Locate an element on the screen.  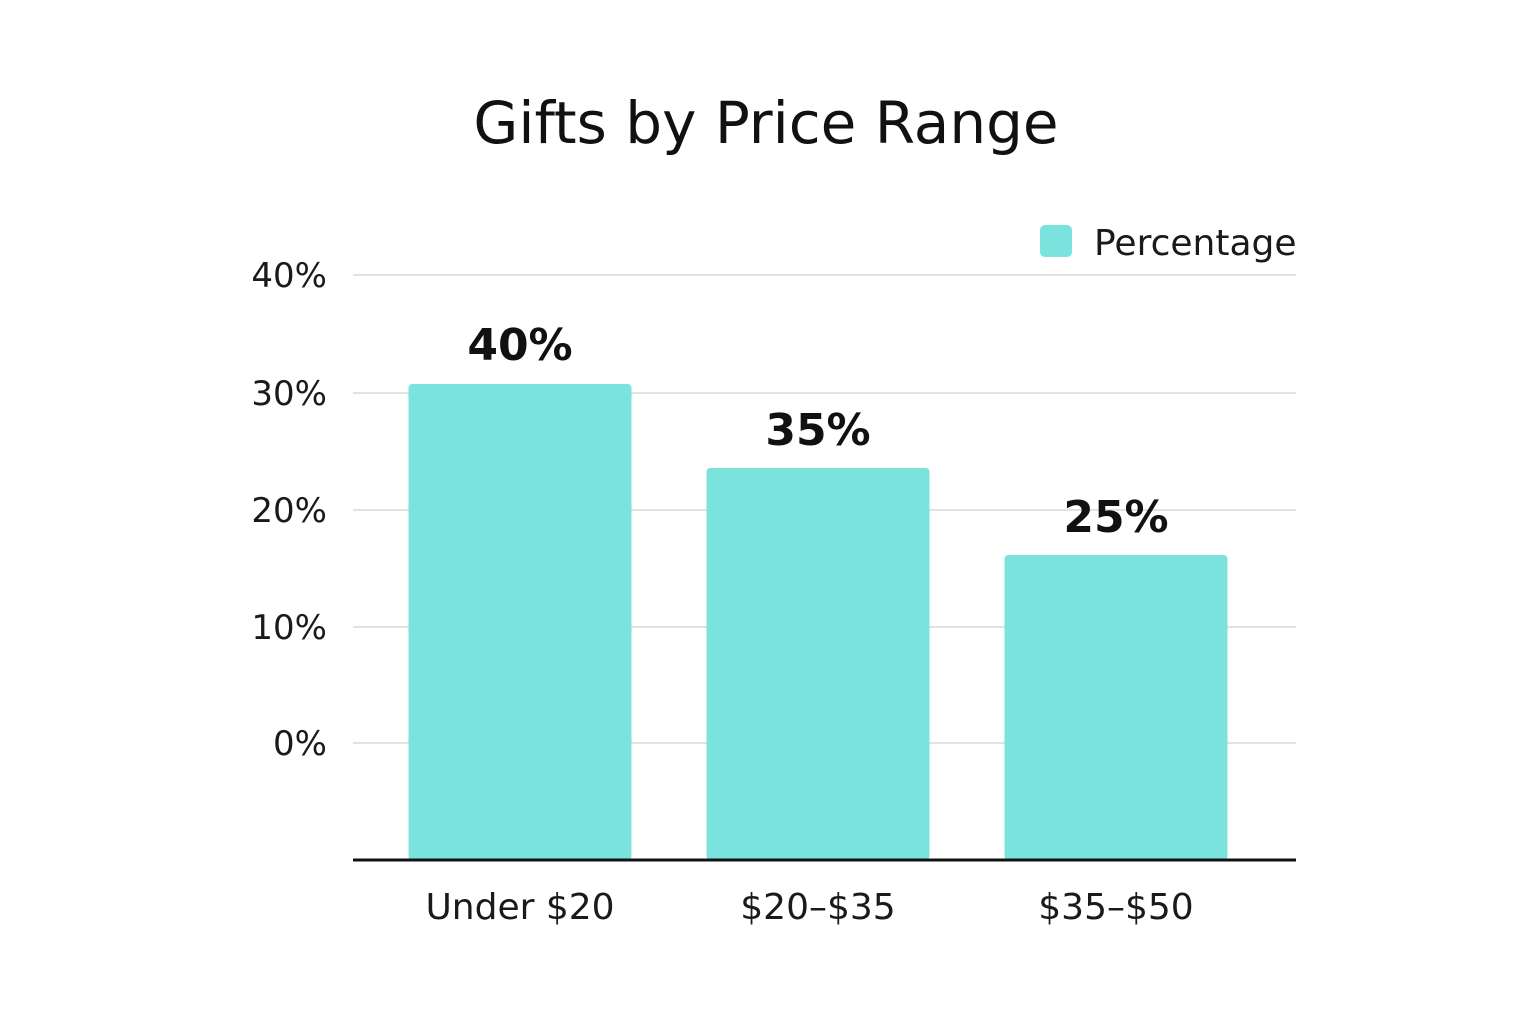
category-label: $20–$35 is located at coordinates (817, 907).